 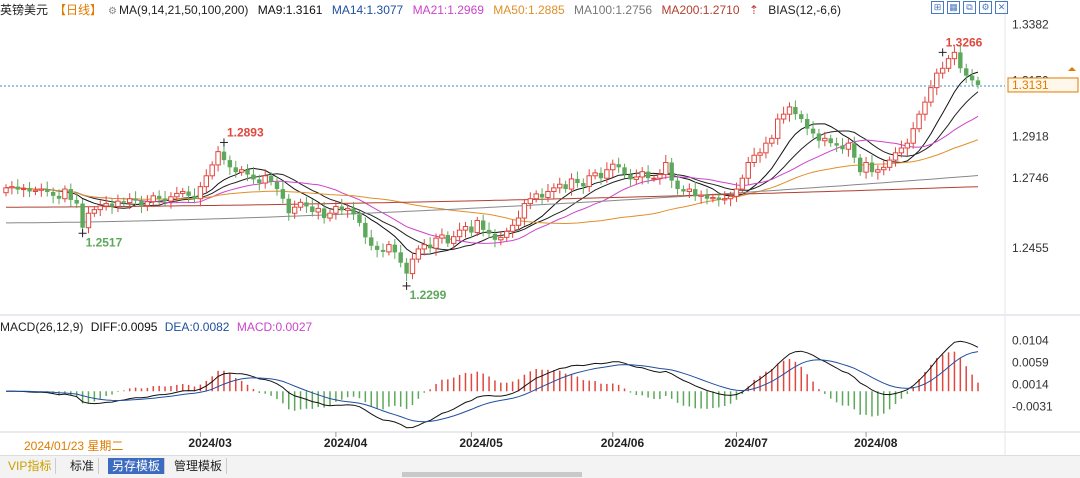 I want to click on macd-tick-label: 0.0059, so click(x=1030, y=362).